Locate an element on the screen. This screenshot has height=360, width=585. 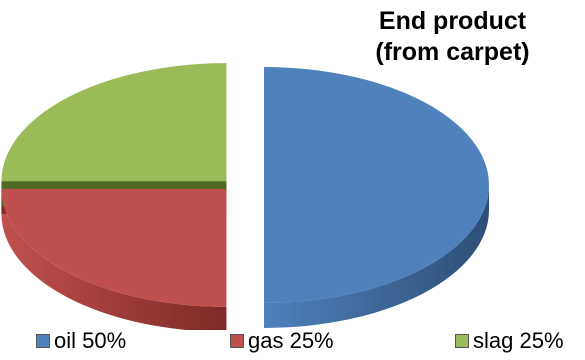
legend-label-gas: gas 25% is located at coordinates (291, 340).